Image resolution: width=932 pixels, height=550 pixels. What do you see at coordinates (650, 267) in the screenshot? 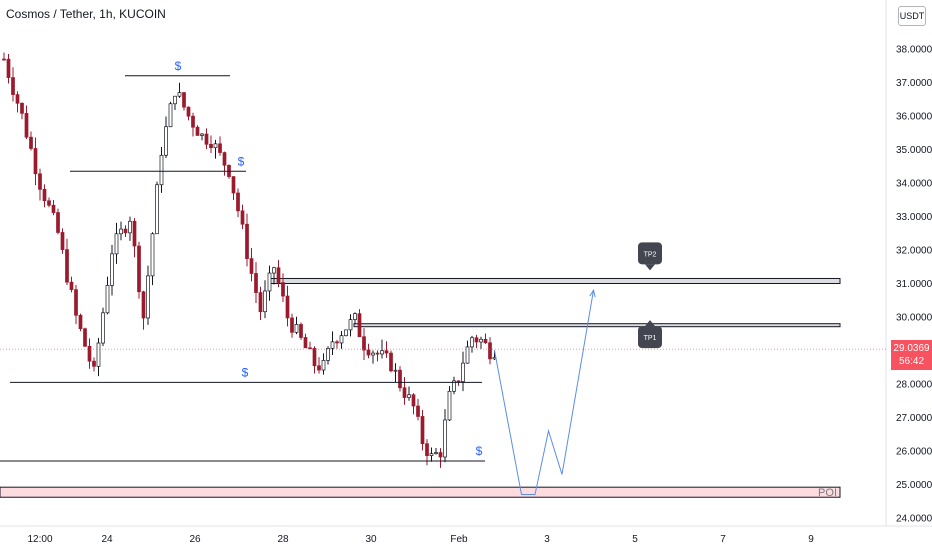
I see `target-pointer` at bounding box center [650, 267].